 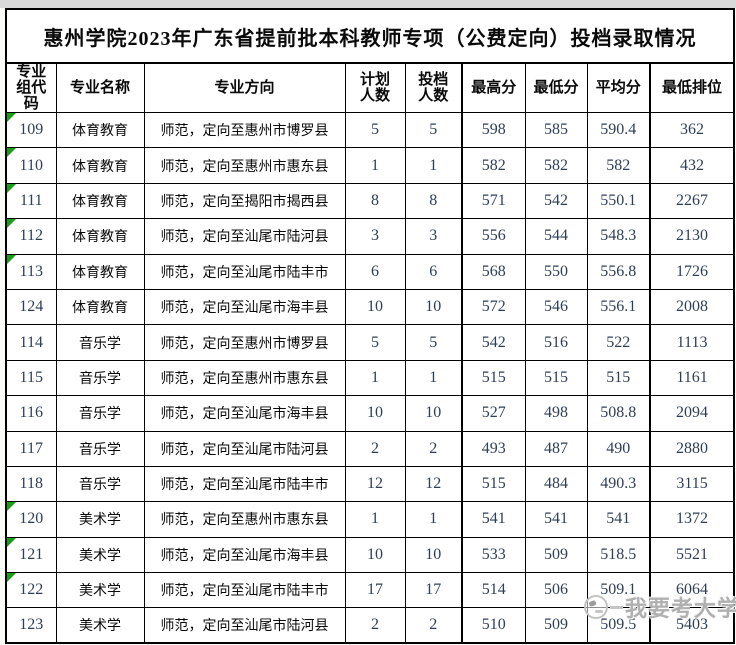 I want to click on header-max-score: 最高分, so click(x=493, y=87).